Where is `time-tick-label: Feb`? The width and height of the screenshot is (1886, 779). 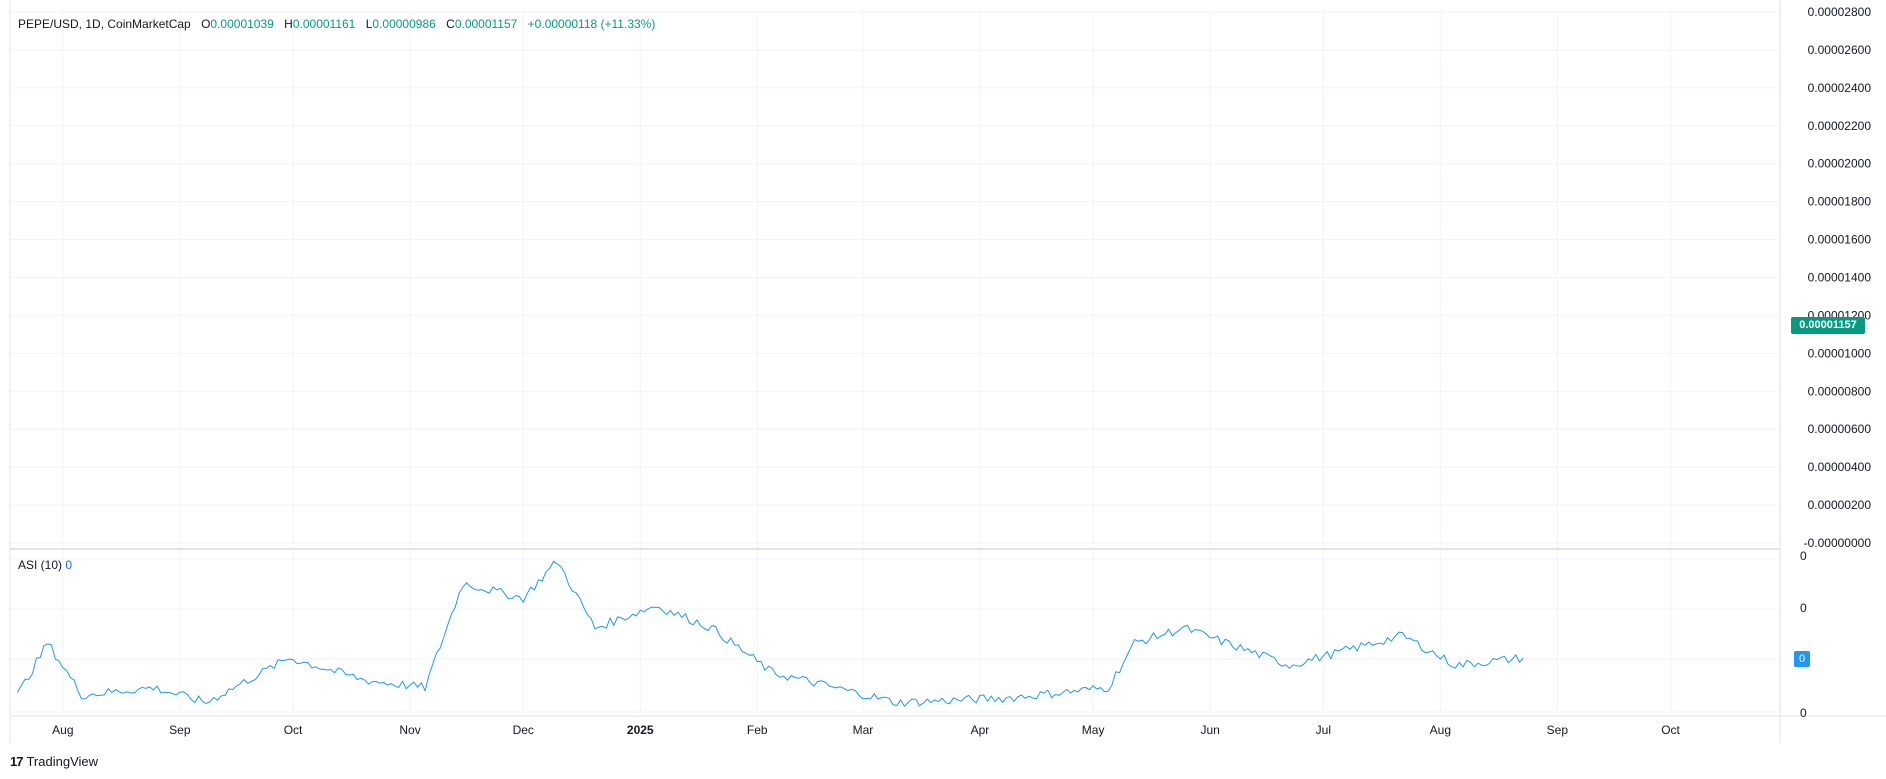
time-tick-label: Feb is located at coordinates (757, 730).